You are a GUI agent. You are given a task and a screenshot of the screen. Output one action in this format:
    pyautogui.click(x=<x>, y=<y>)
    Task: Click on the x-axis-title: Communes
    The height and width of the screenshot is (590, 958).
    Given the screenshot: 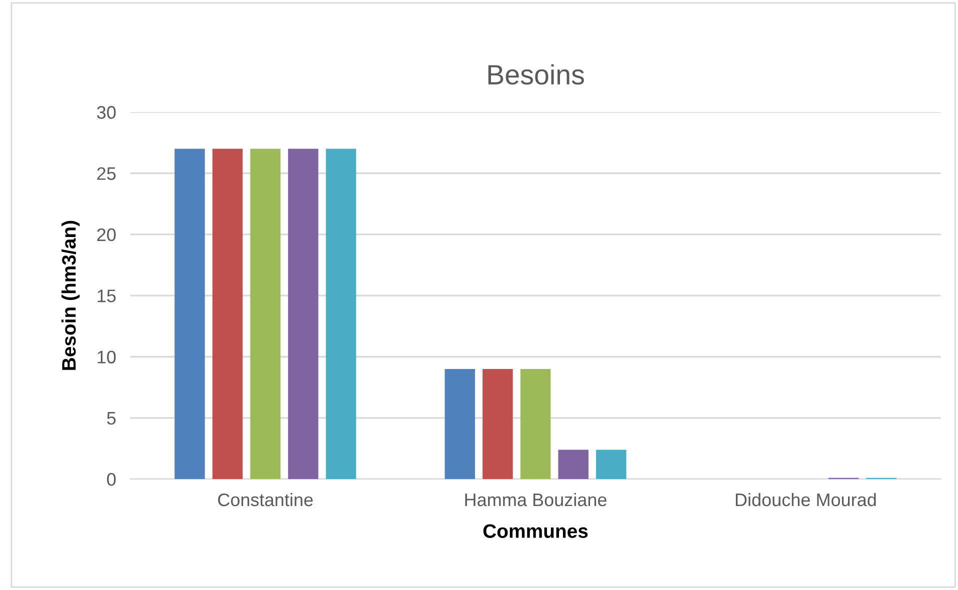 What is the action you would take?
    pyautogui.click(x=535, y=531)
    